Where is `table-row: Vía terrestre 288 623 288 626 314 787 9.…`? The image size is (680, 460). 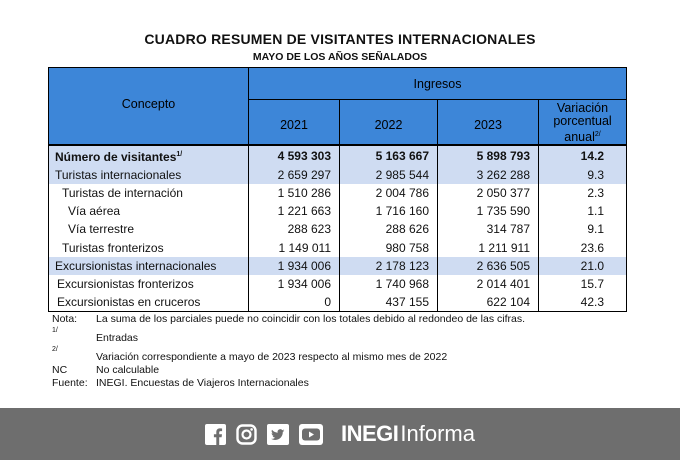
table-row: Vía terrestre 288 623 288 626 314 787 9.… is located at coordinates (338, 229).